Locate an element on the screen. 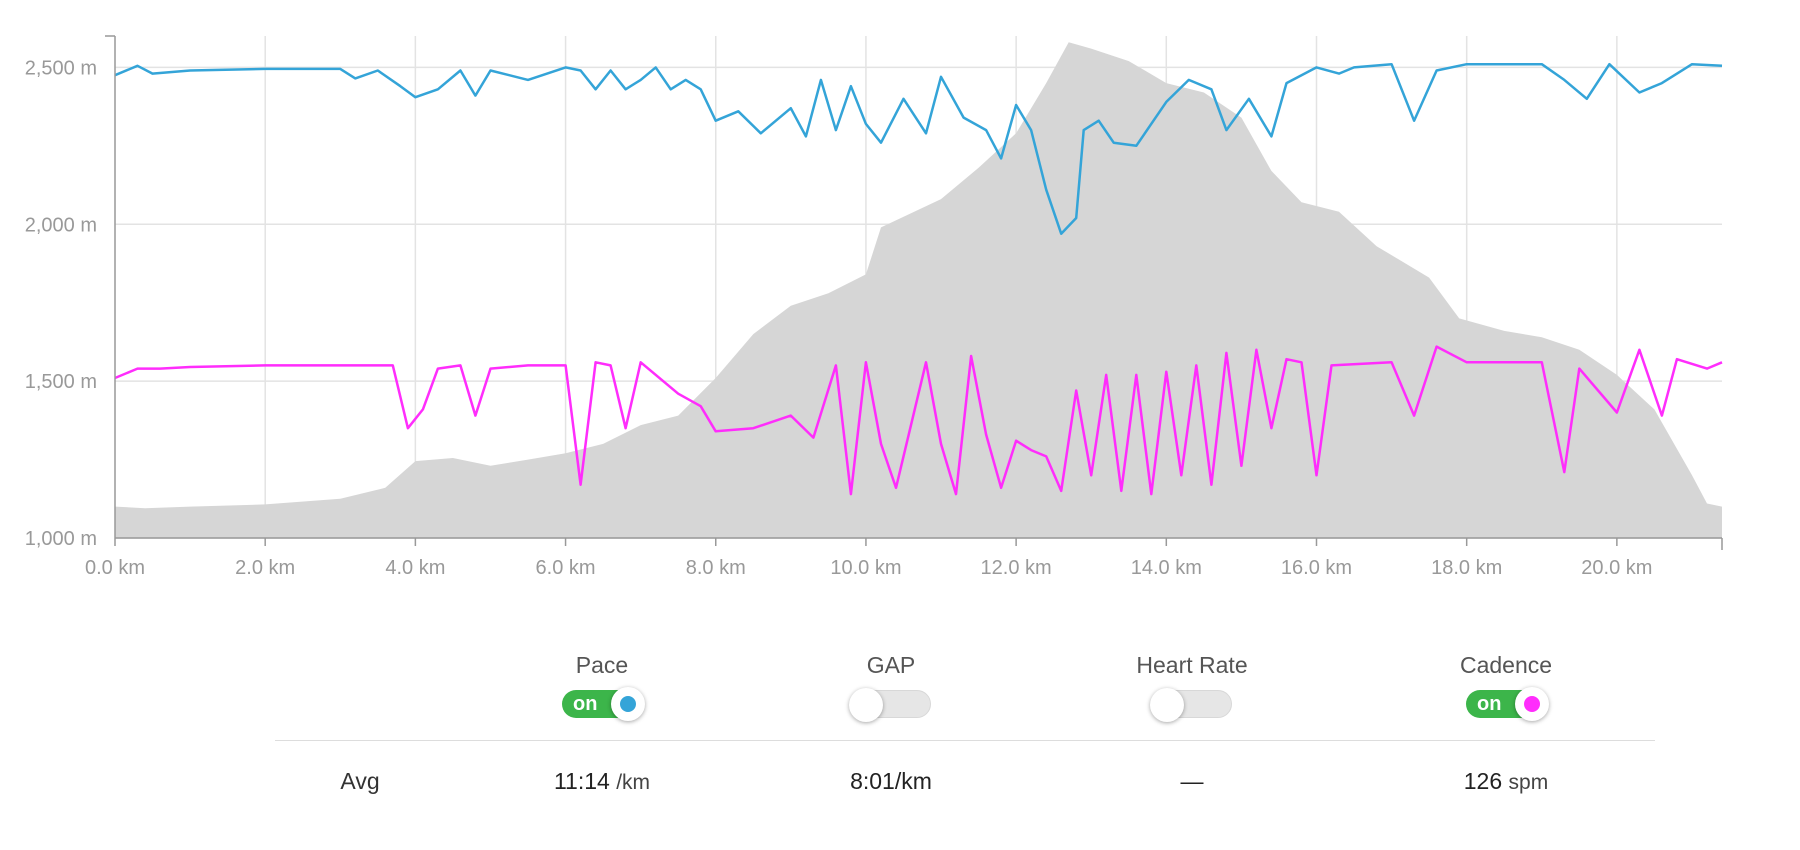  x-tick-label: 12.0 km is located at coordinates (1016, 568).